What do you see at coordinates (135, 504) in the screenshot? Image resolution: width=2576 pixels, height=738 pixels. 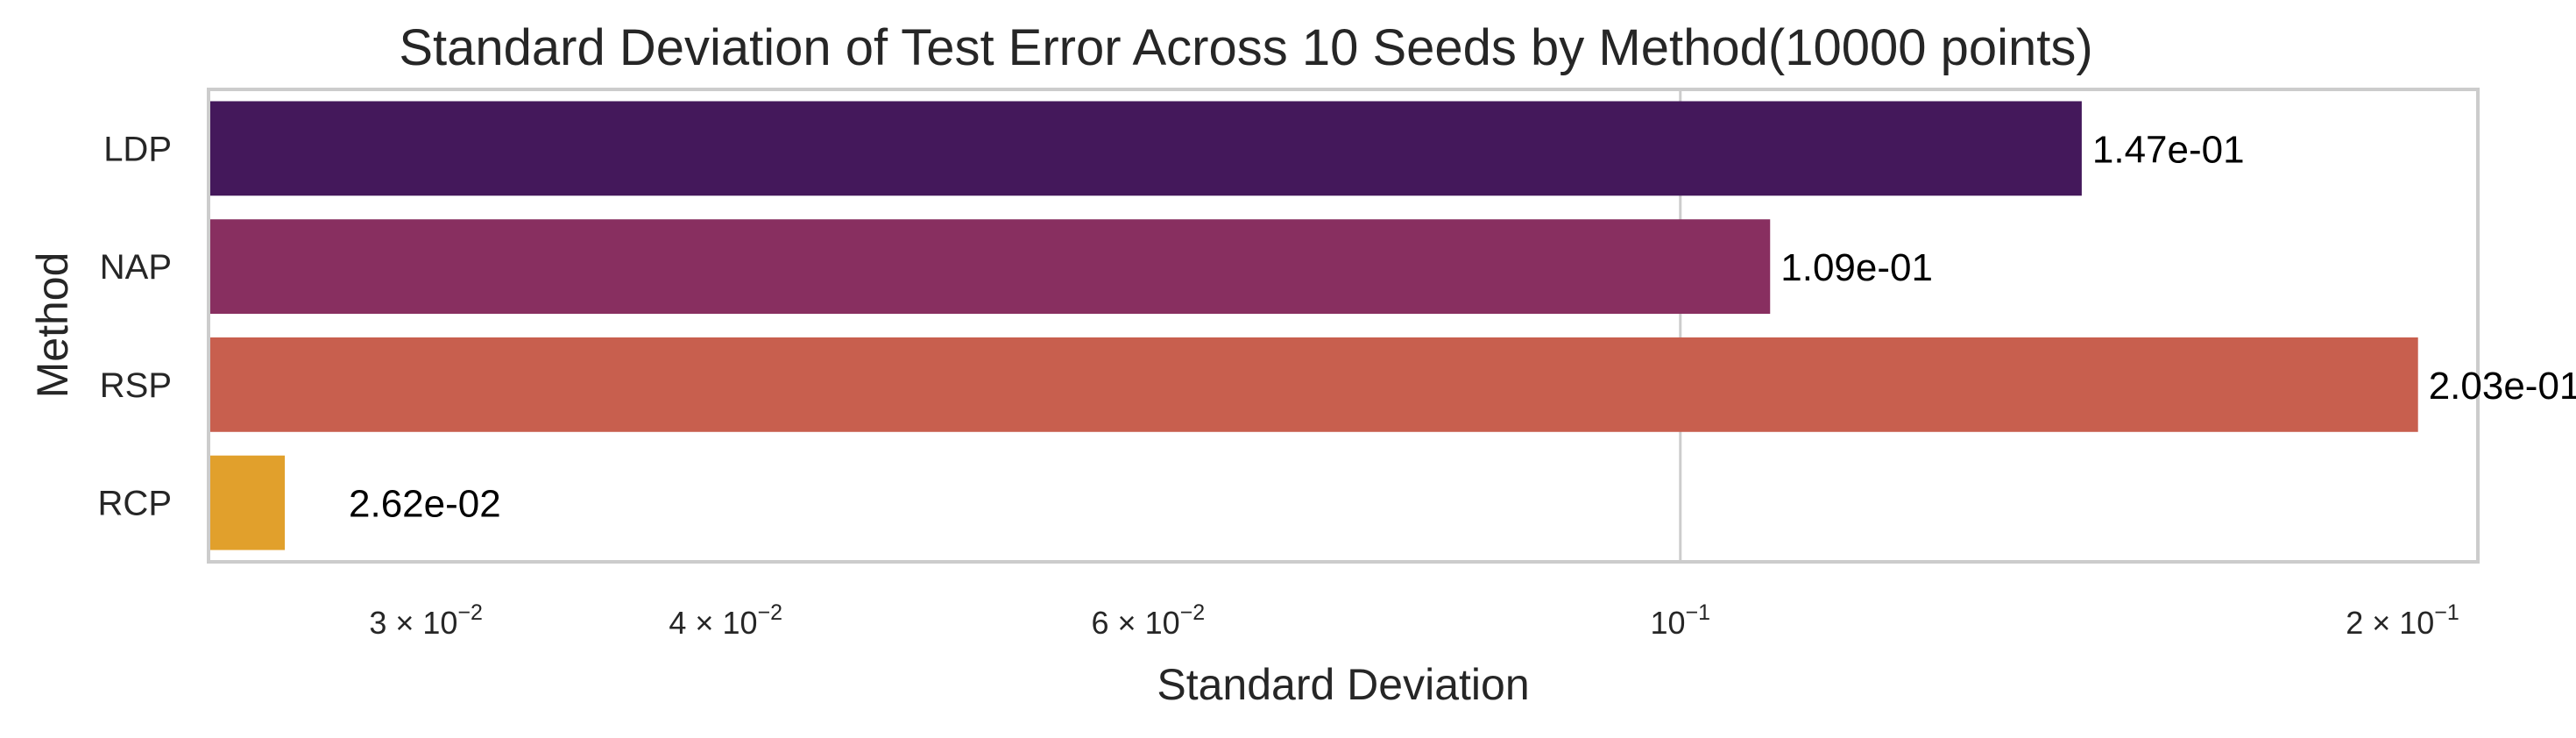 I see `category-label: RCP` at bounding box center [135, 504].